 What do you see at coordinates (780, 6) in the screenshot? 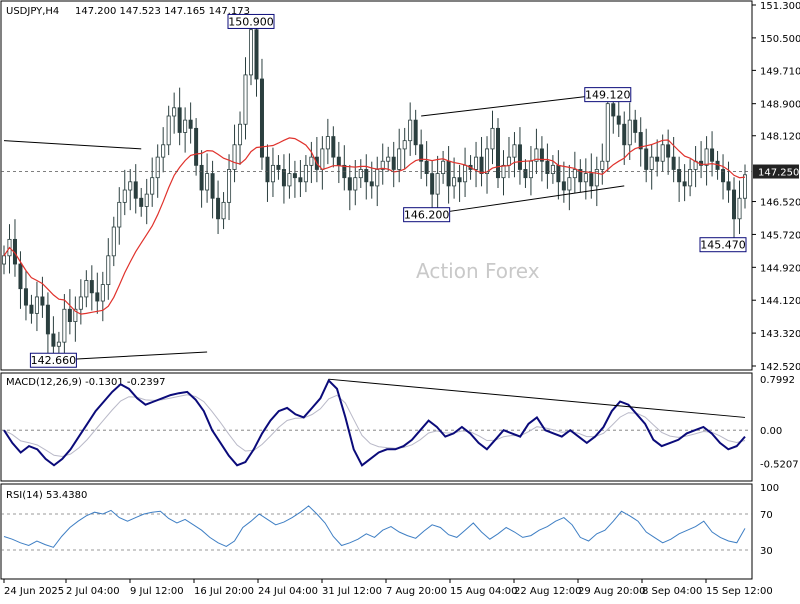
I see `price-tick-label: 151.300` at bounding box center [780, 6].